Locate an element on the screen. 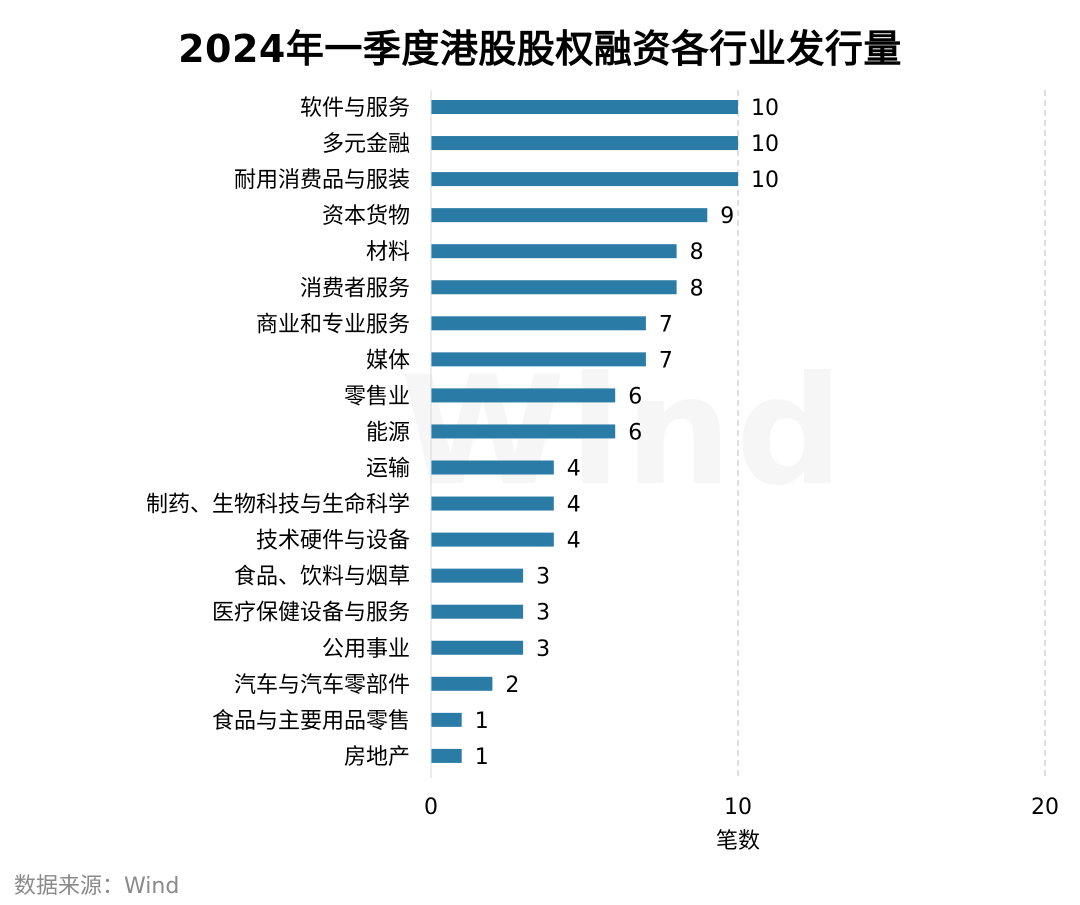  x-axis-label: 笔数 is located at coordinates (738, 841).